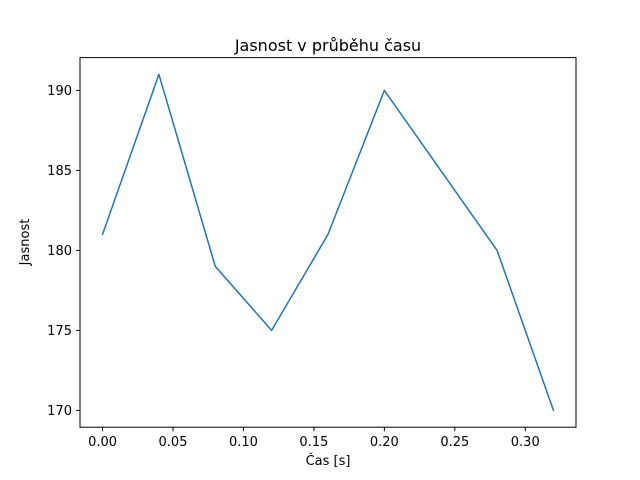  I want to click on x-tick-label: 0.00, so click(102, 442).